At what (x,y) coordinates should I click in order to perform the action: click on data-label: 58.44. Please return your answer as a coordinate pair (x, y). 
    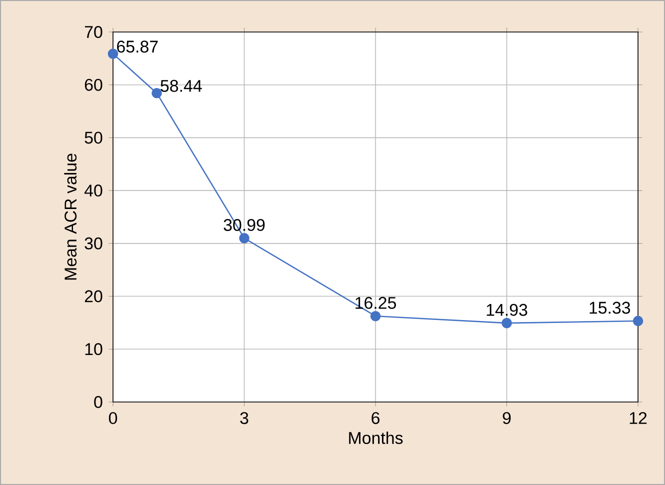
    Looking at the image, I should click on (181, 86).